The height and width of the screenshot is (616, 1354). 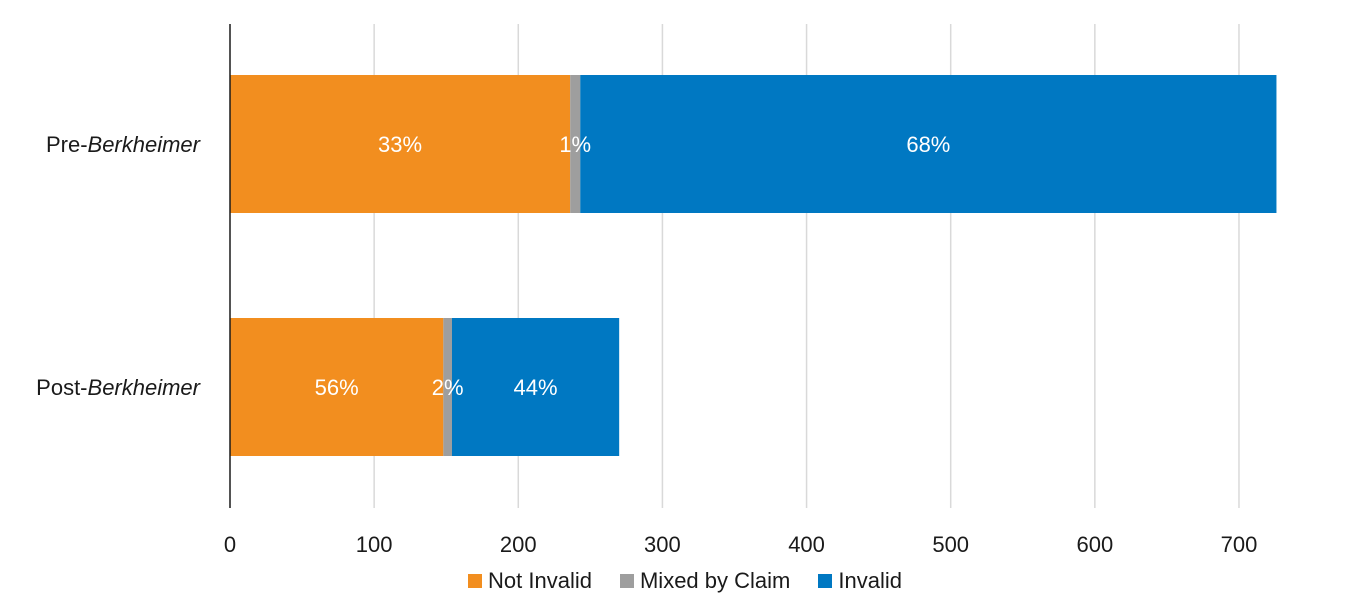 What do you see at coordinates (230, 544) in the screenshot?
I see `x-tick-label: 0` at bounding box center [230, 544].